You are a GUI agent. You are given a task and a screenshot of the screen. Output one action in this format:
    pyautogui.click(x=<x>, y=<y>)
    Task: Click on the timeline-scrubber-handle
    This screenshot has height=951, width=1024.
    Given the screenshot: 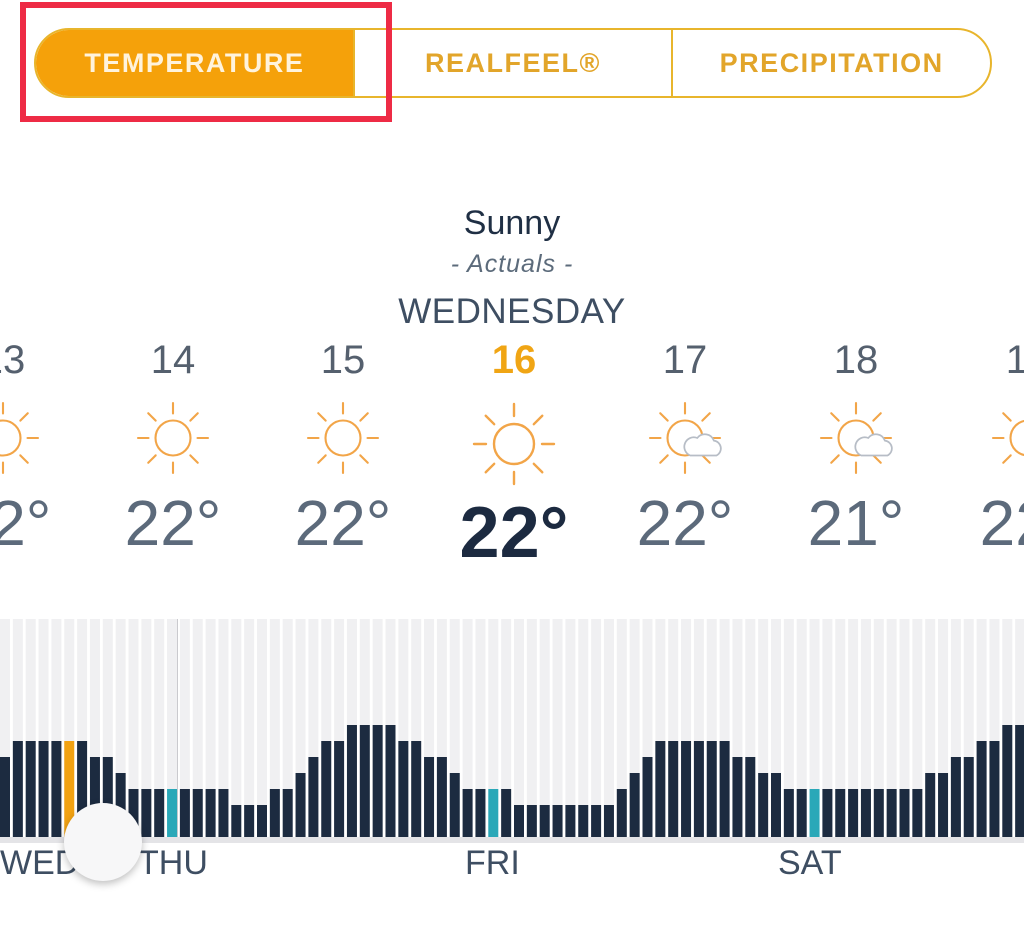 What is the action you would take?
    pyautogui.click(x=103, y=842)
    